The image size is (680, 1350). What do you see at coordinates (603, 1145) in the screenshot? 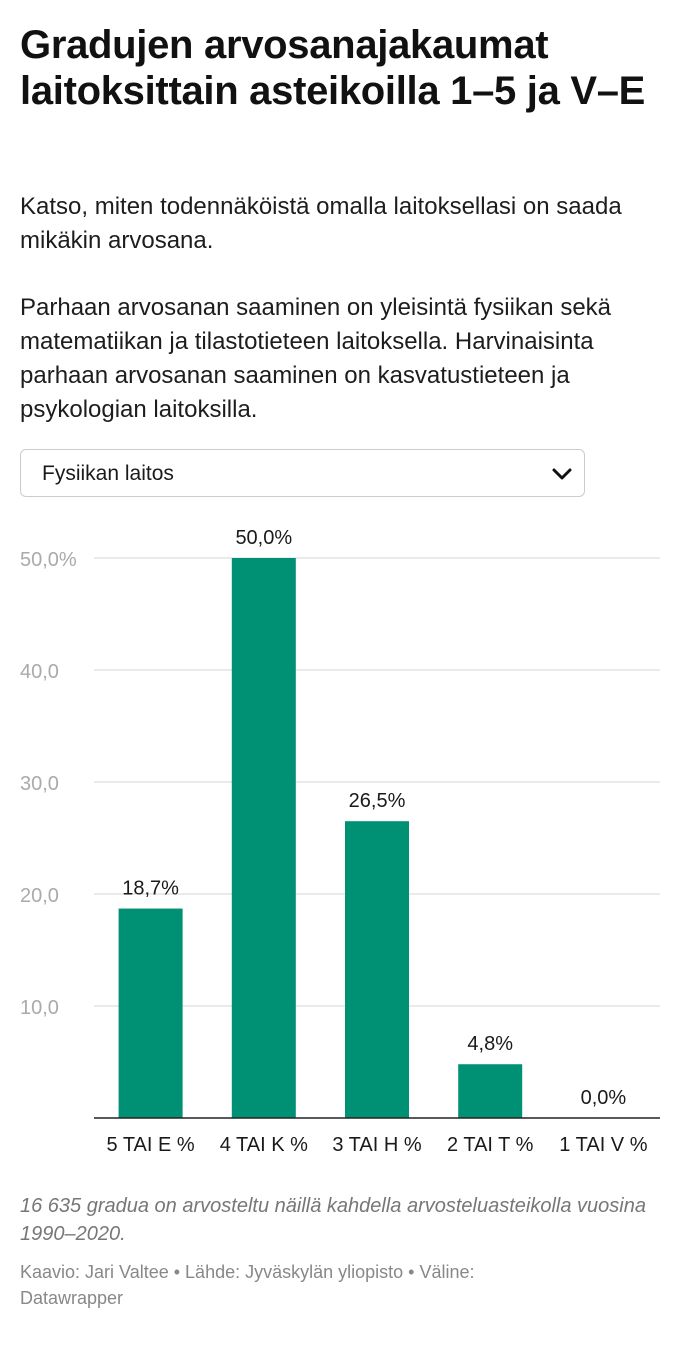
I see `x-tick-label: 1 TAI V %` at bounding box center [603, 1145].